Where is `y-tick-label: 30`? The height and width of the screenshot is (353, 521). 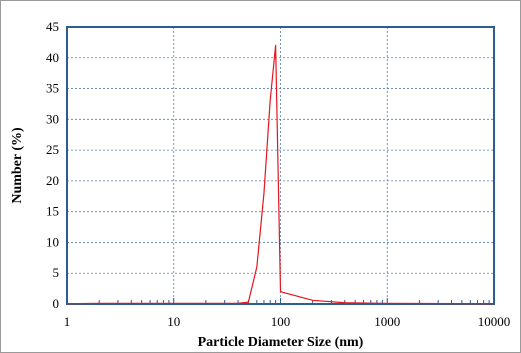 y-tick-label: 30 is located at coordinates (52, 118).